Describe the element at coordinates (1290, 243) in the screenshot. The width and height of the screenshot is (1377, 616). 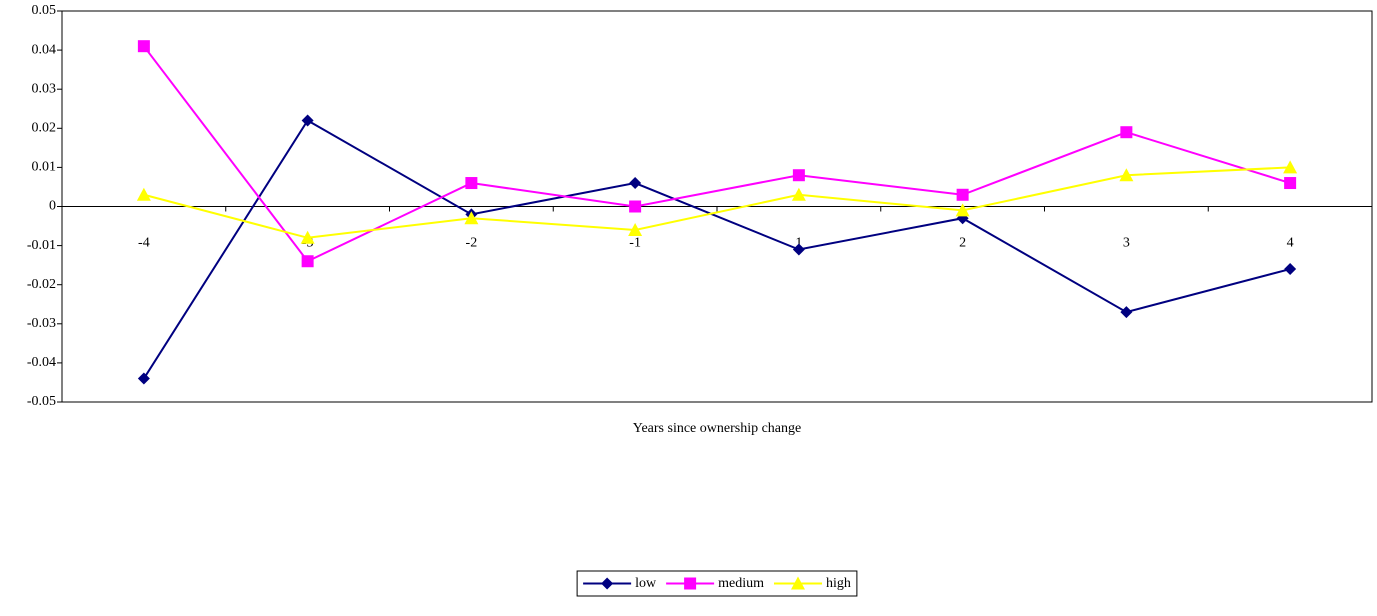
I see `x-tick-label: 4` at that location.